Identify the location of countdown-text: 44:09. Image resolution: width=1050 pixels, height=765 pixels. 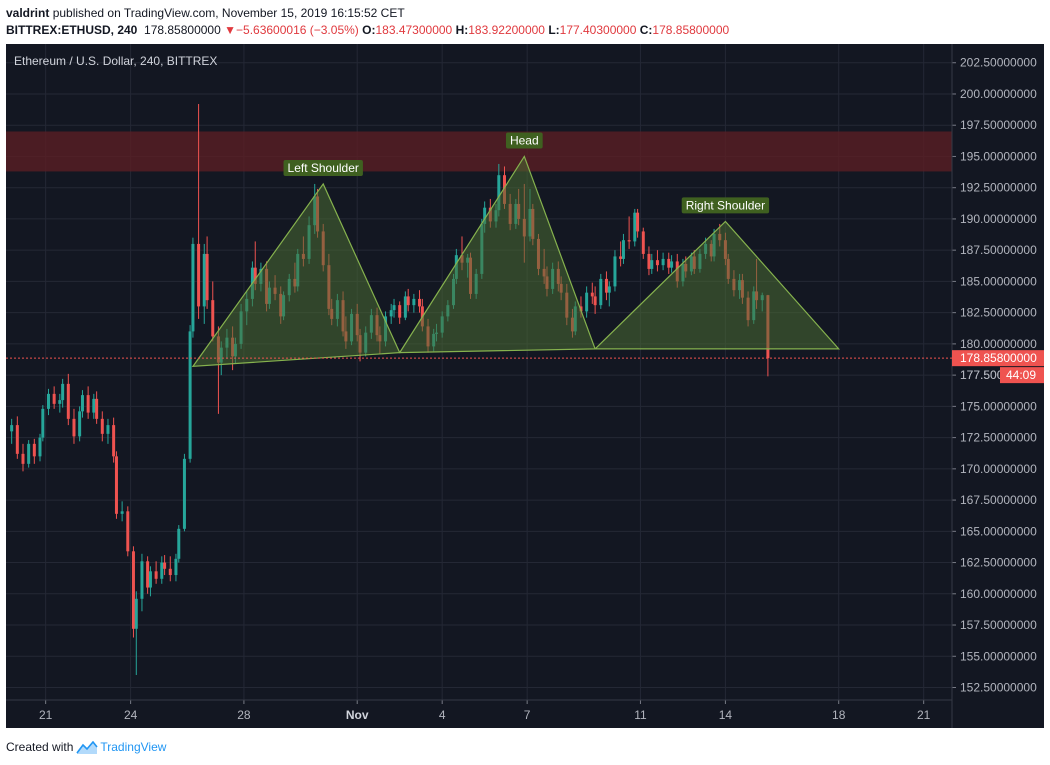
(1021, 375).